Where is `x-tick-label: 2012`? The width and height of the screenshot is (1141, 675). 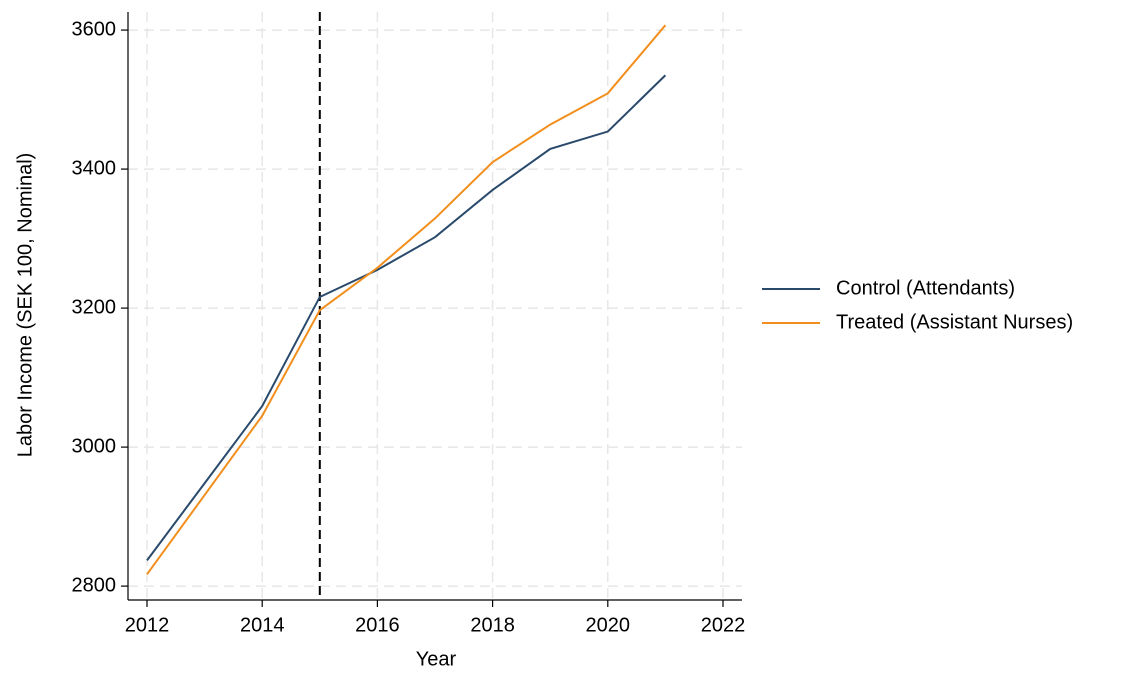
x-tick-label: 2012 is located at coordinates (147, 625).